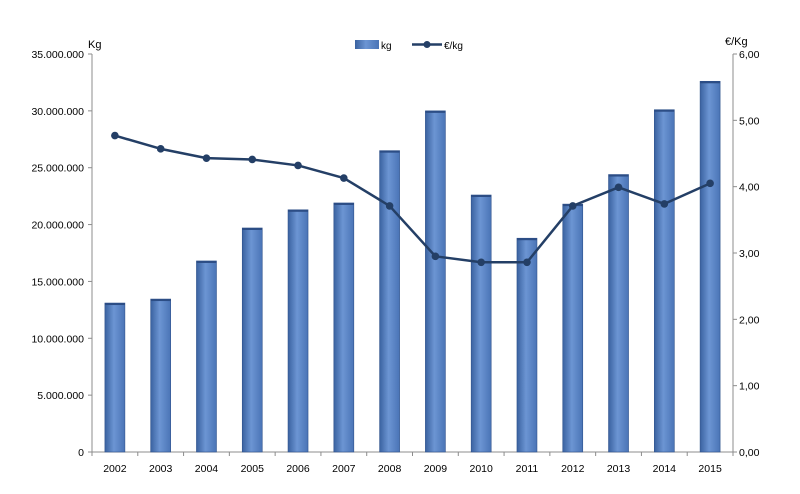 The width and height of the screenshot is (800, 494). What do you see at coordinates (481, 469) in the screenshot?
I see `x-tick-label: 2010` at bounding box center [481, 469].